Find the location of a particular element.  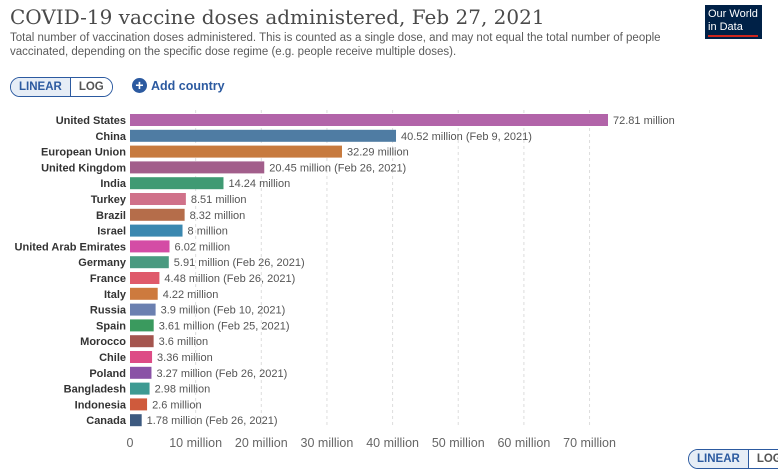

scale-toggle-bottom: LINEAR LOG is located at coordinates (733, 459).